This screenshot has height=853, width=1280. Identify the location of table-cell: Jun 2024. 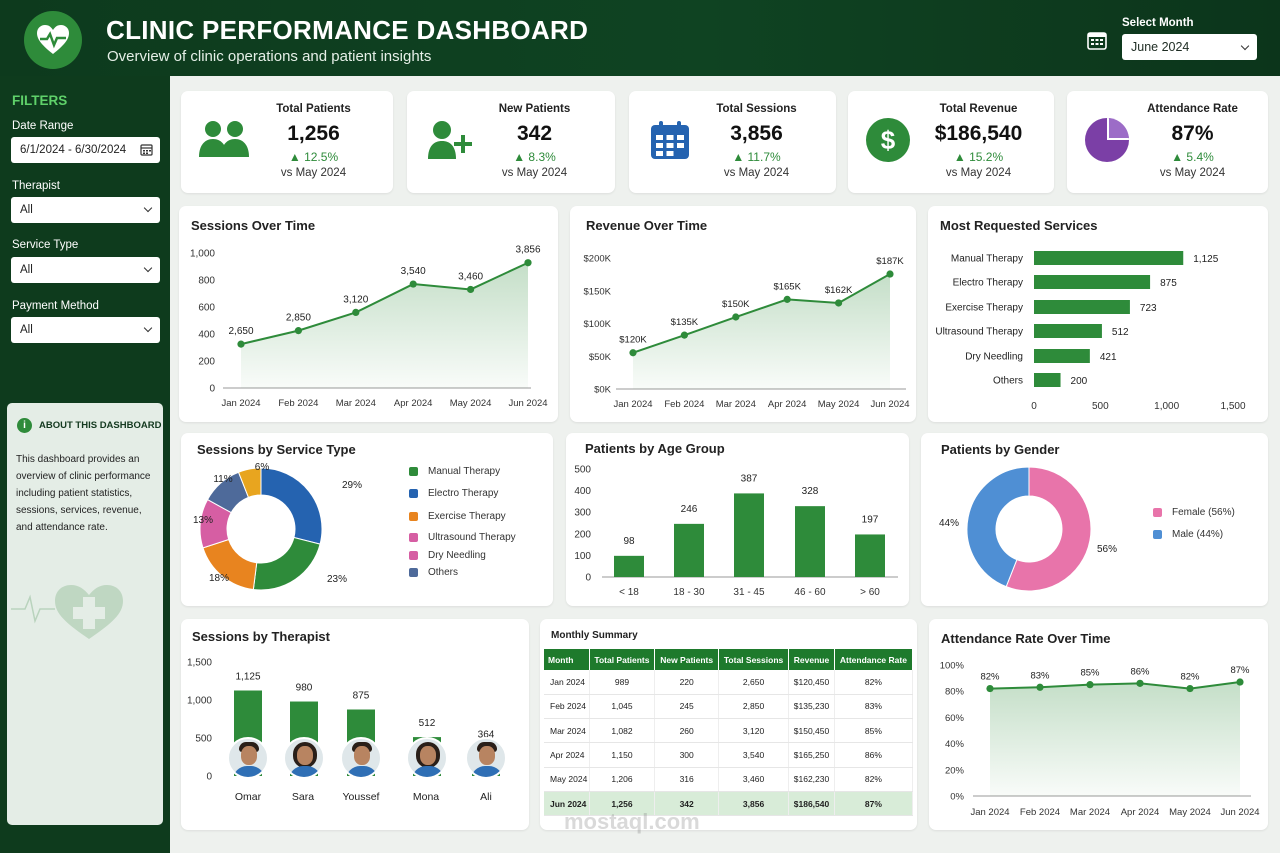
(567, 804).